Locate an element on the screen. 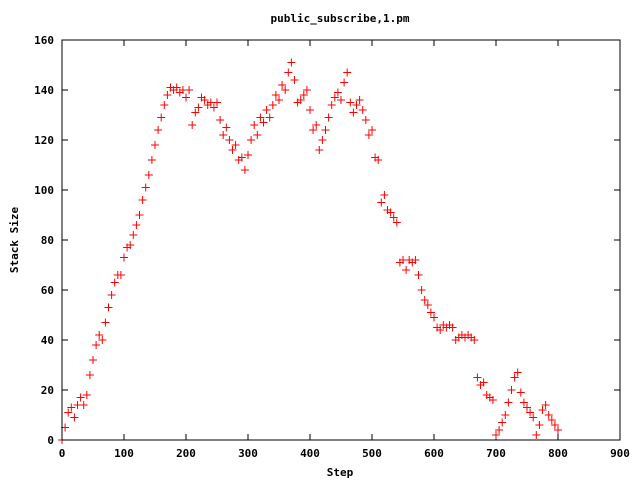 The width and height of the screenshot is (640, 480). x-tick-label: 700 is located at coordinates (496, 453).